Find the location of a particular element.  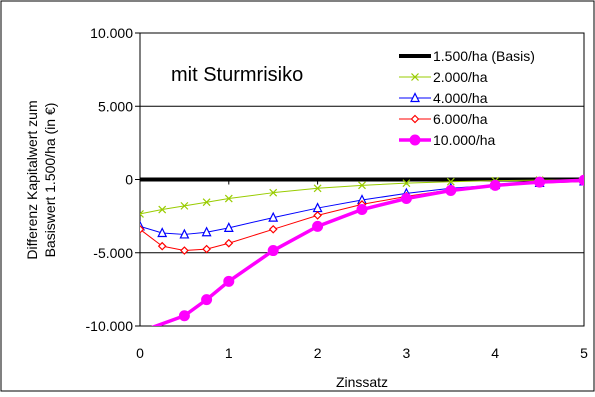

legend-item: 2.000/ha is located at coordinates (443, 77).